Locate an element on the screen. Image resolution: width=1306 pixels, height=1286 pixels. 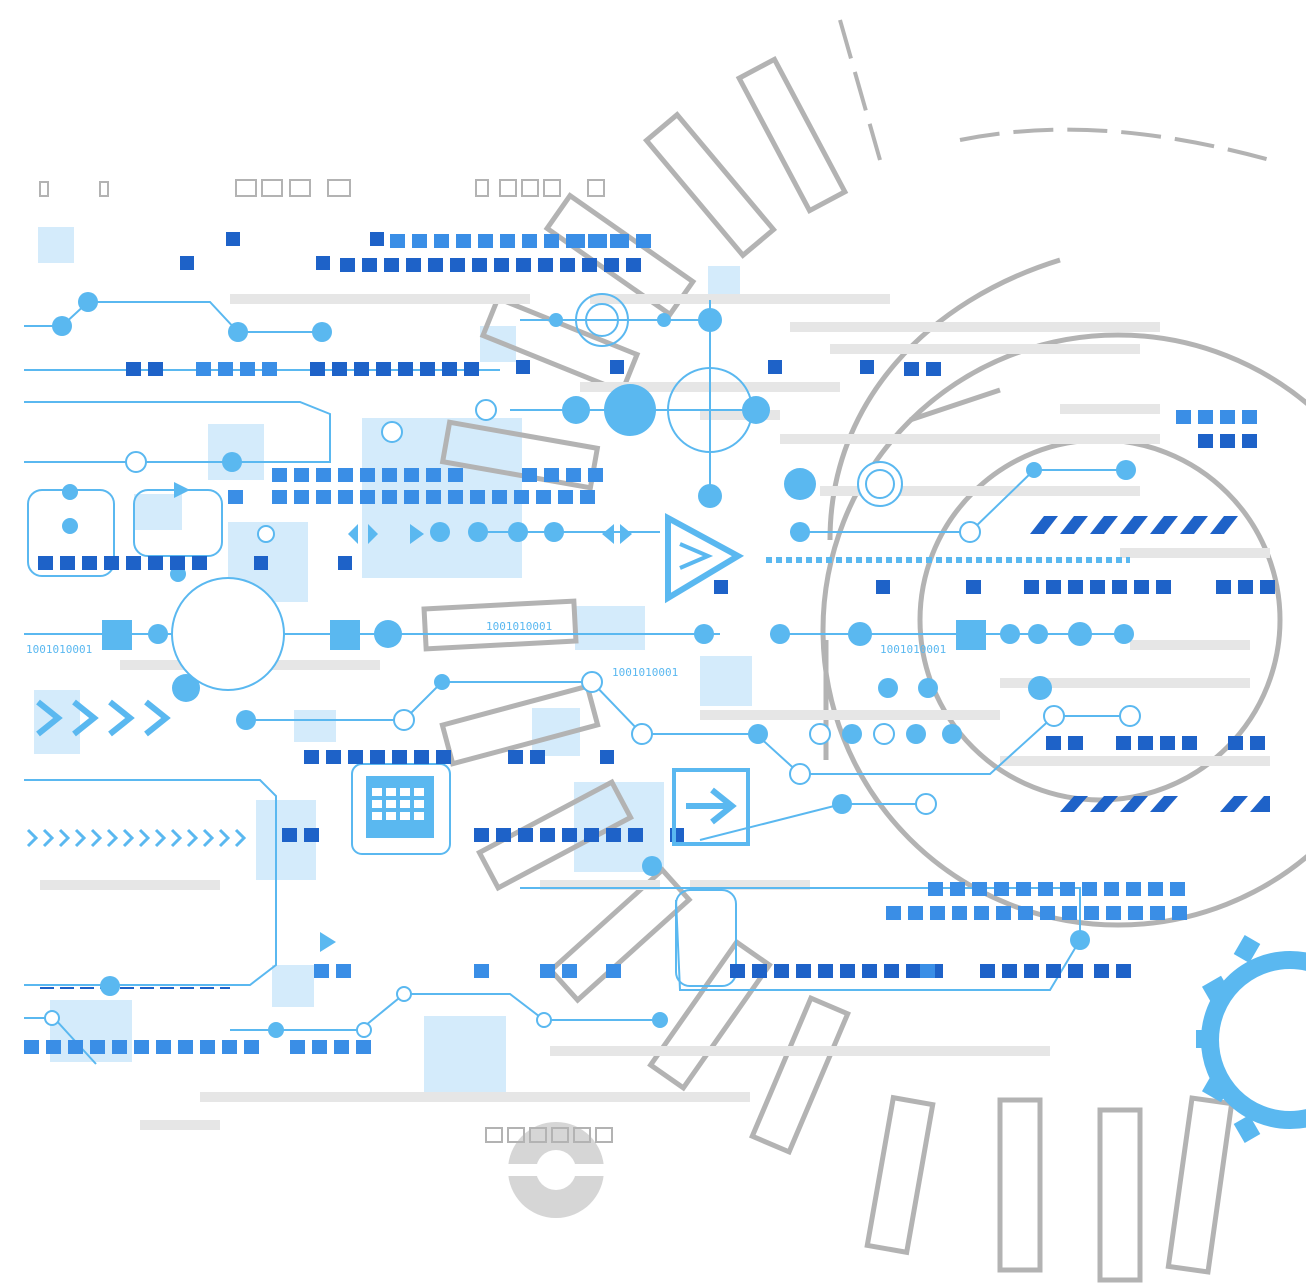
slanted-stripes is located at coordinates (1150, 664).